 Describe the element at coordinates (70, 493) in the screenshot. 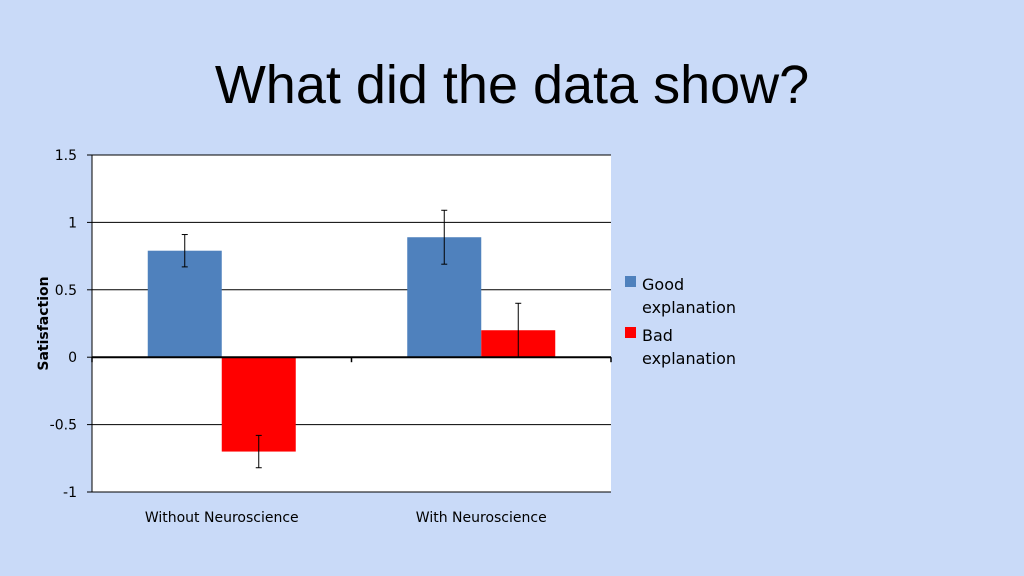

I see `y-tick-label: -1` at that location.